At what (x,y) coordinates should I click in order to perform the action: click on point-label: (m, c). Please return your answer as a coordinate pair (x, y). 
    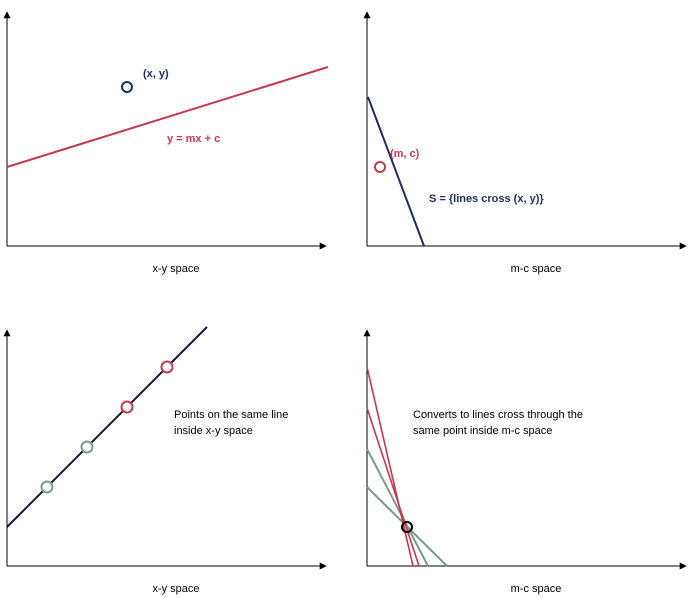
    Looking at the image, I should click on (405, 154).